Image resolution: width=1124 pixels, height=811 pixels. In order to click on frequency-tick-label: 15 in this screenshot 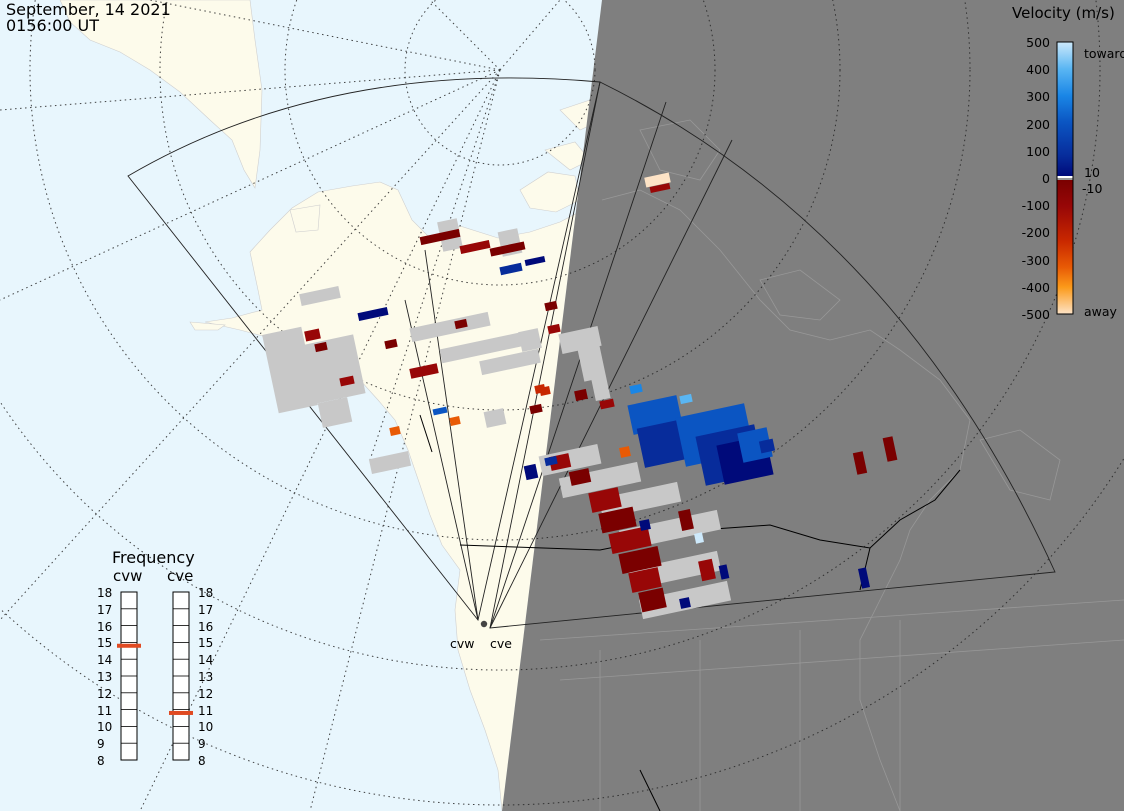, I will do `click(105, 643)`.